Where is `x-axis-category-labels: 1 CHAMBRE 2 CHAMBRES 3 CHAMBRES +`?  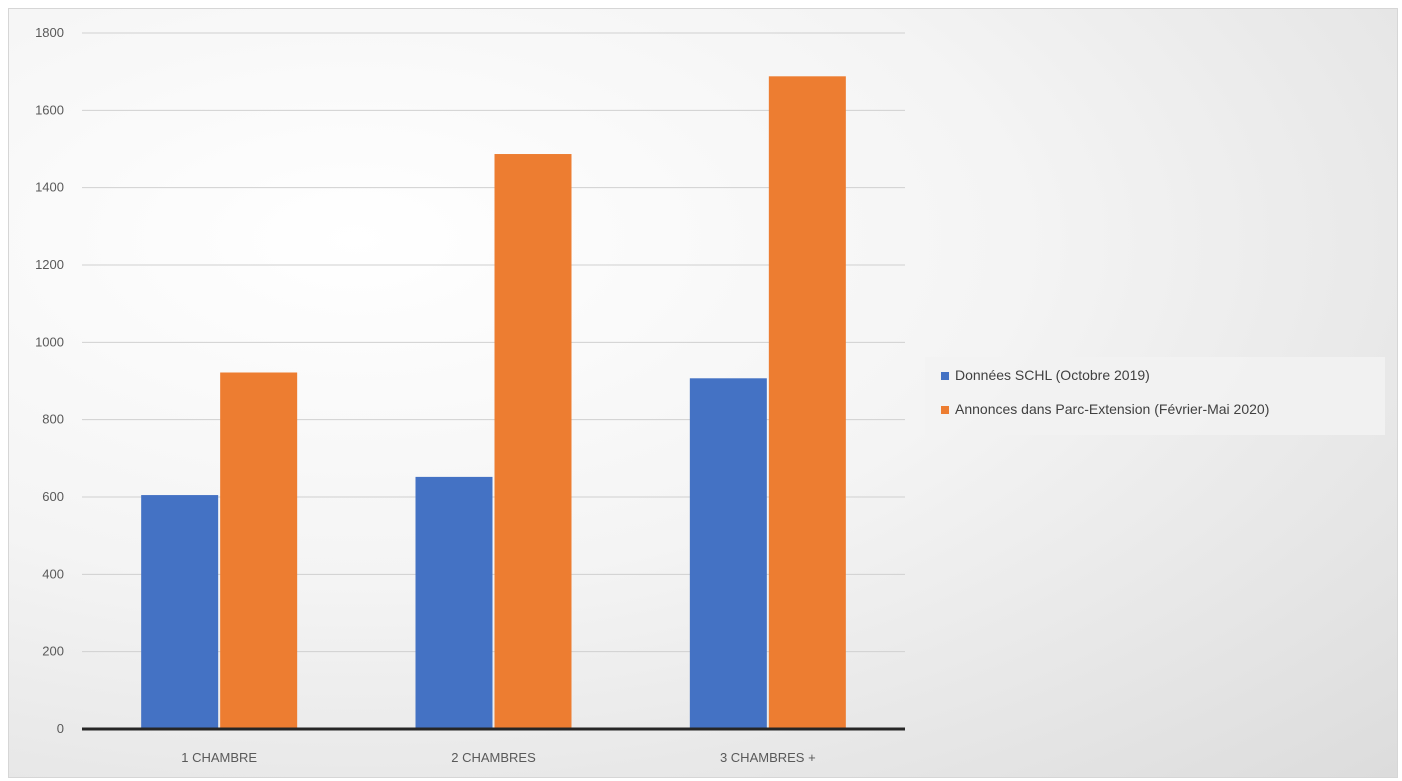 x-axis-category-labels: 1 CHAMBRE 2 CHAMBRES 3 CHAMBRES + is located at coordinates (498, 757).